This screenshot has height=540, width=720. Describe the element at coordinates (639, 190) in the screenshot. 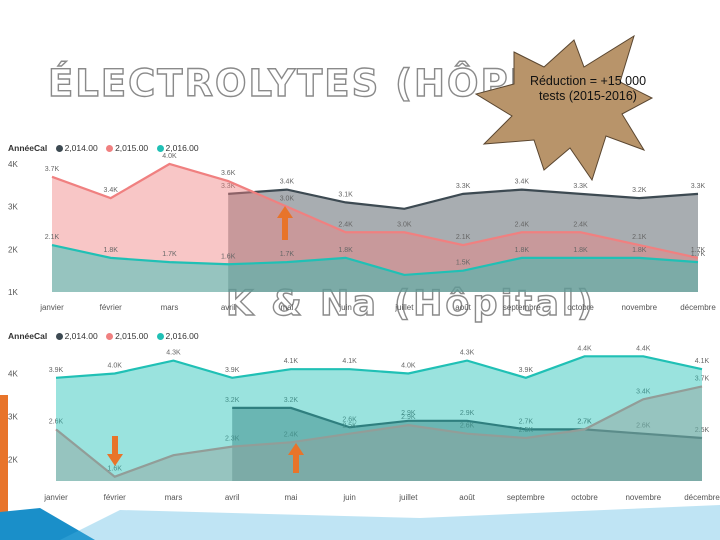

I see `chart1-data-label: 3.2K` at that location.